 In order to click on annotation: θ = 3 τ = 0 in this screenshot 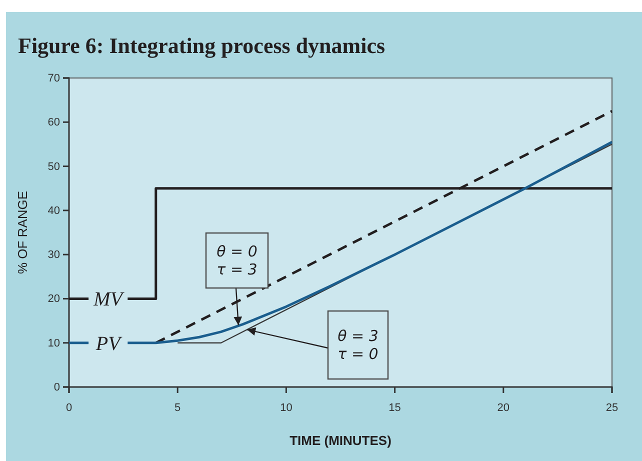, I will do `click(358, 345)`.